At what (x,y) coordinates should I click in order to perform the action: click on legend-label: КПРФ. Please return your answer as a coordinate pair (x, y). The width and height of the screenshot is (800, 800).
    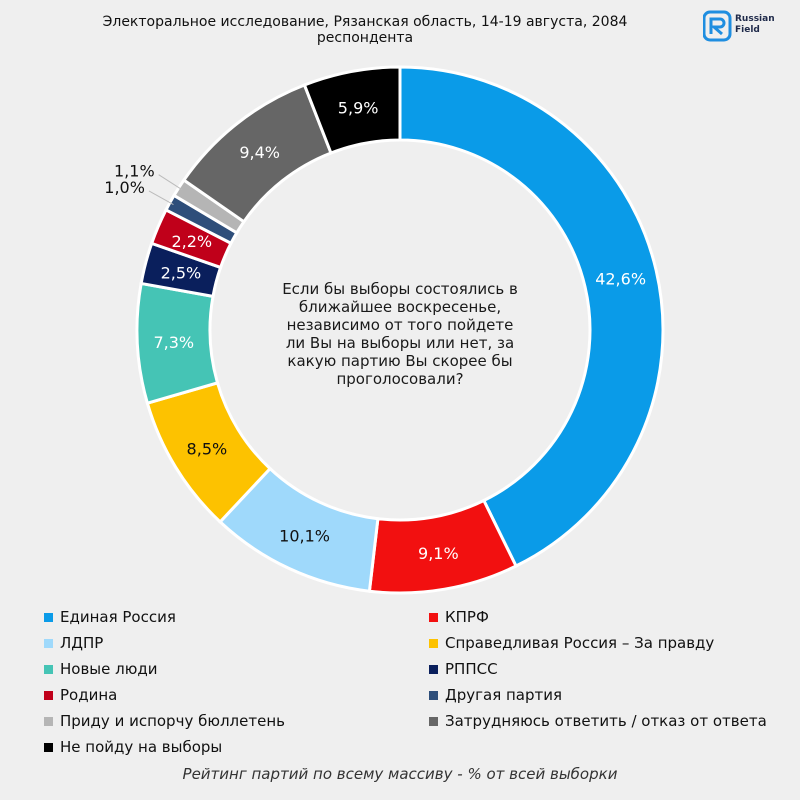
    Looking at the image, I should click on (467, 617).